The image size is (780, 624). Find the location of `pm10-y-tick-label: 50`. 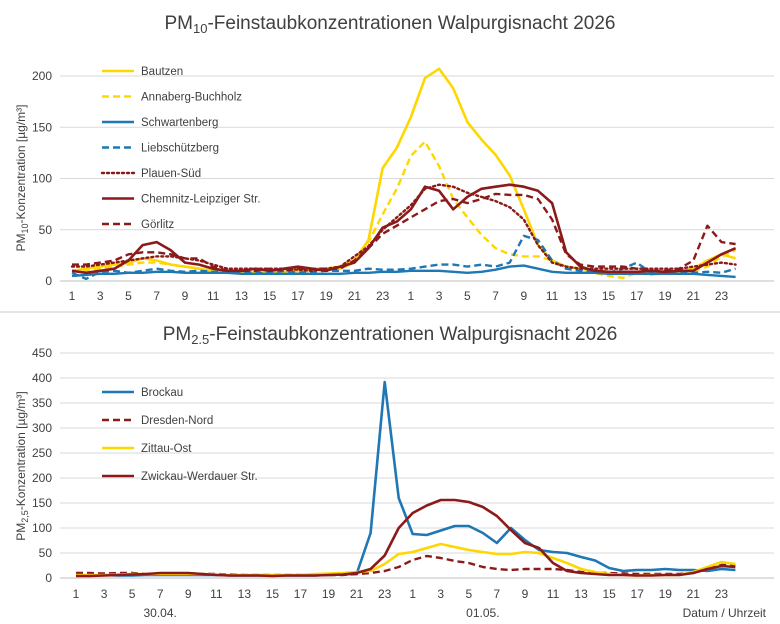

pm10-y-tick-label: 50 is located at coordinates (46, 230).